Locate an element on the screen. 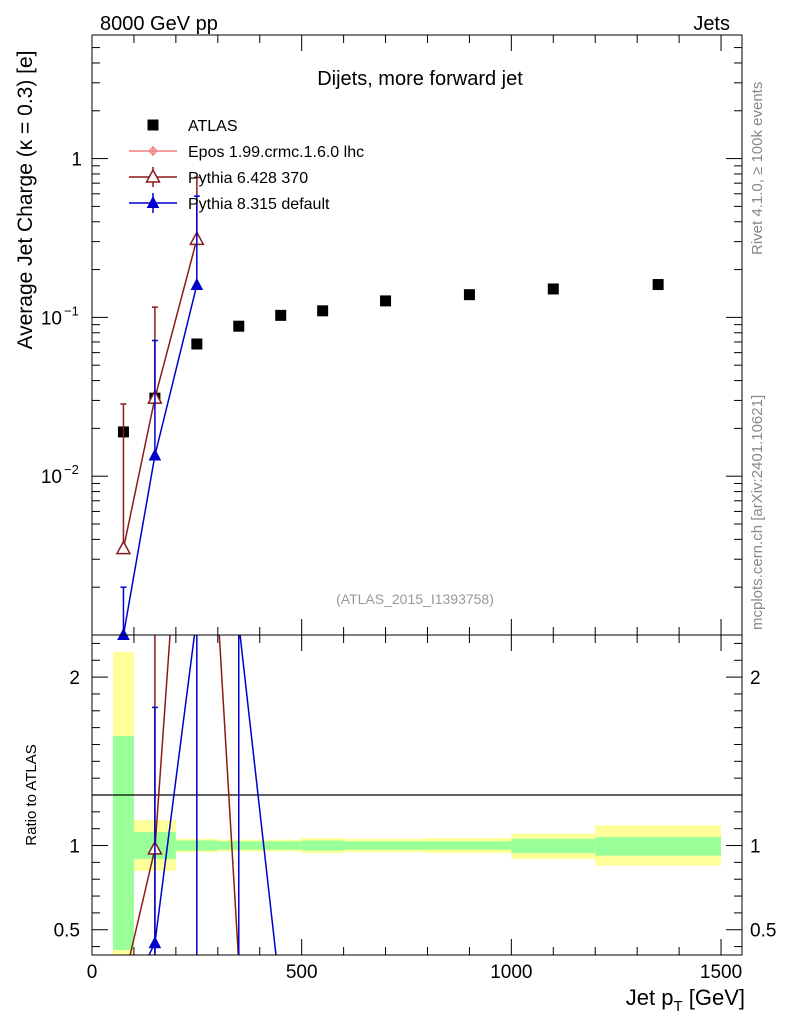 This screenshot has height=1024, width=786. ratio-y-axis-label: Ratio to ATLAS is located at coordinates (31, 794).